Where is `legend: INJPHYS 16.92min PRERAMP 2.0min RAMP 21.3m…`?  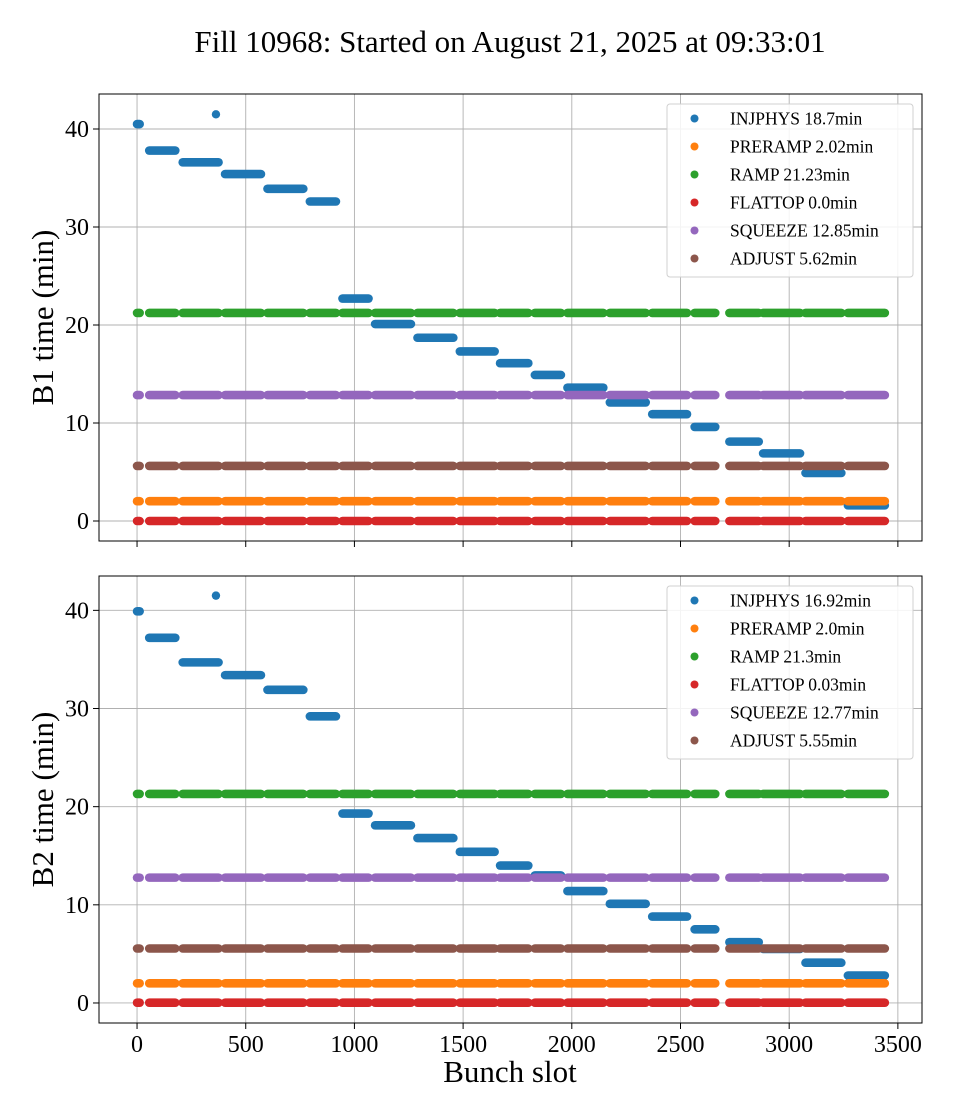 legend: INJPHYS 16.92min PRERAMP 2.0min RAMP 21.3m… is located at coordinates (790, 672).